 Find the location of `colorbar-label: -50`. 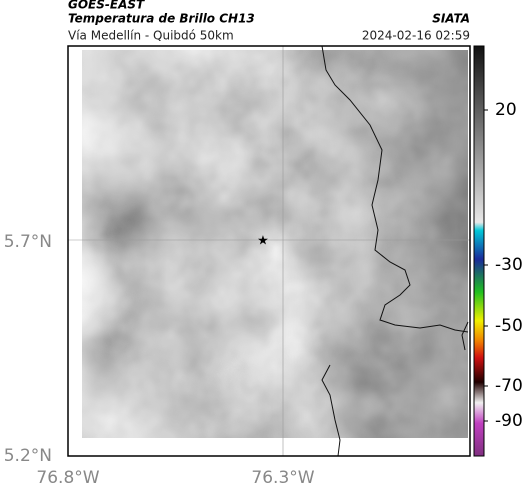

colorbar-label: -50 is located at coordinates (509, 326).